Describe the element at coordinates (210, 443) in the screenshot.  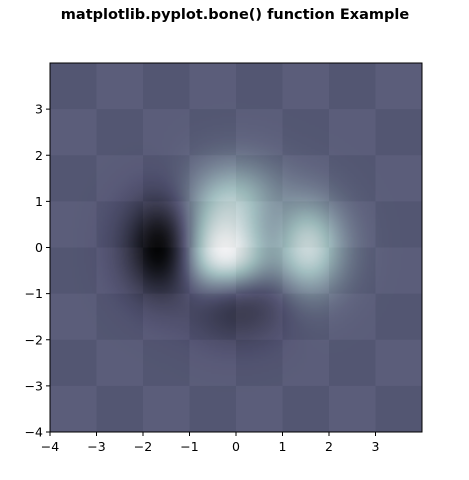
I see `x-axis: −4 −3 −2 −1 0 1 2 3` at that location.